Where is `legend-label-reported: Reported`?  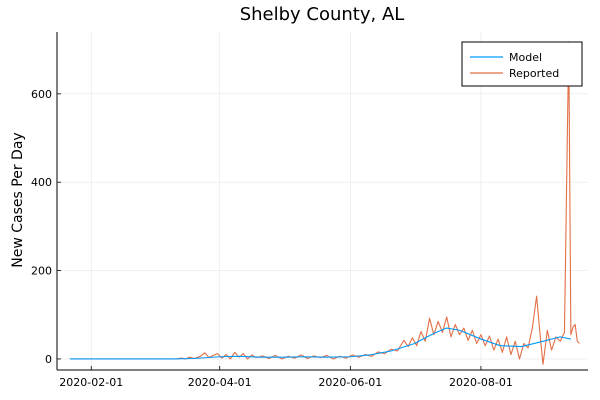 legend-label-reported: Reported is located at coordinates (534, 73).